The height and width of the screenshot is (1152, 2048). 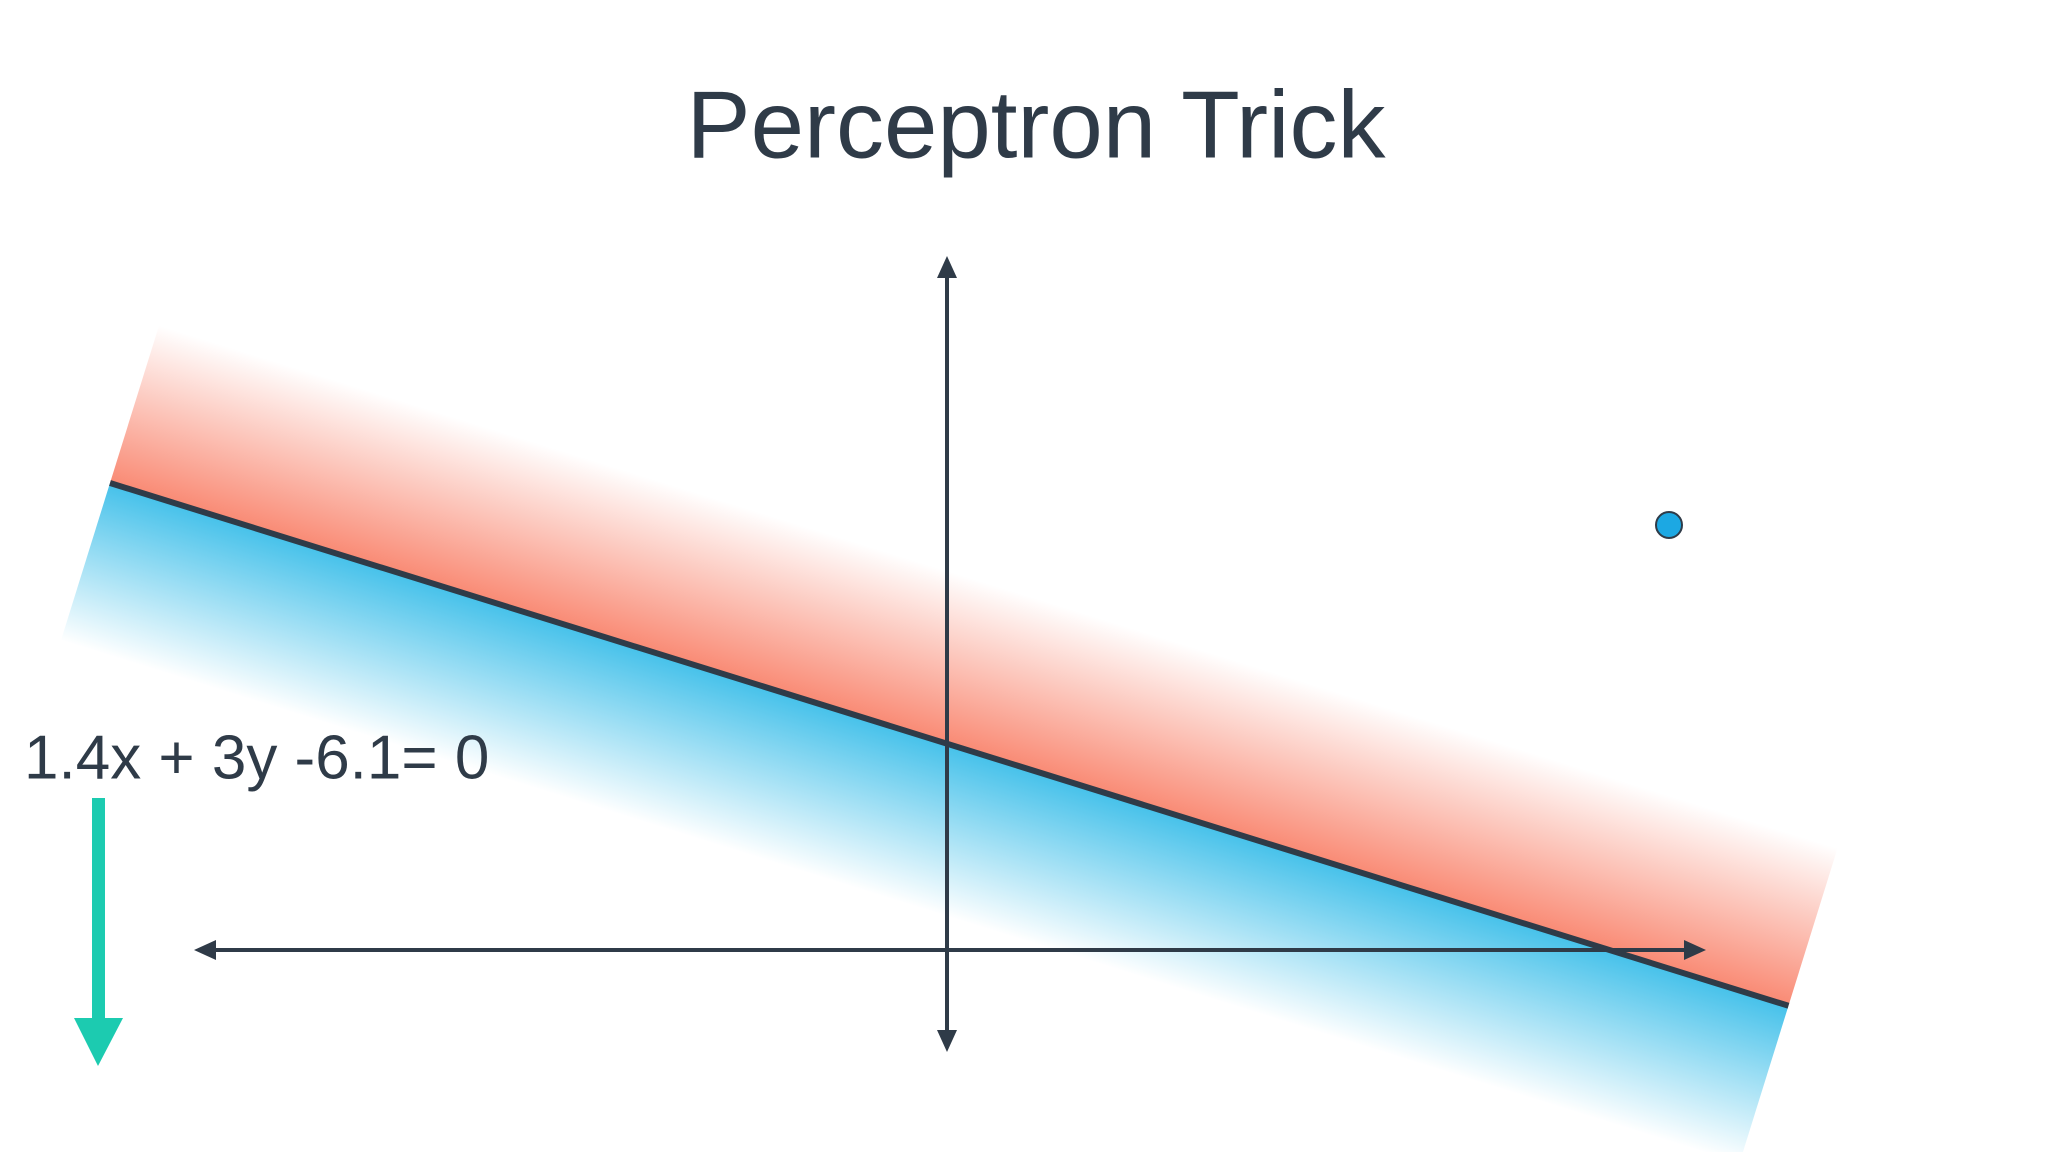 What do you see at coordinates (98, 910) in the screenshot?
I see `arrow-shaft` at bounding box center [98, 910].